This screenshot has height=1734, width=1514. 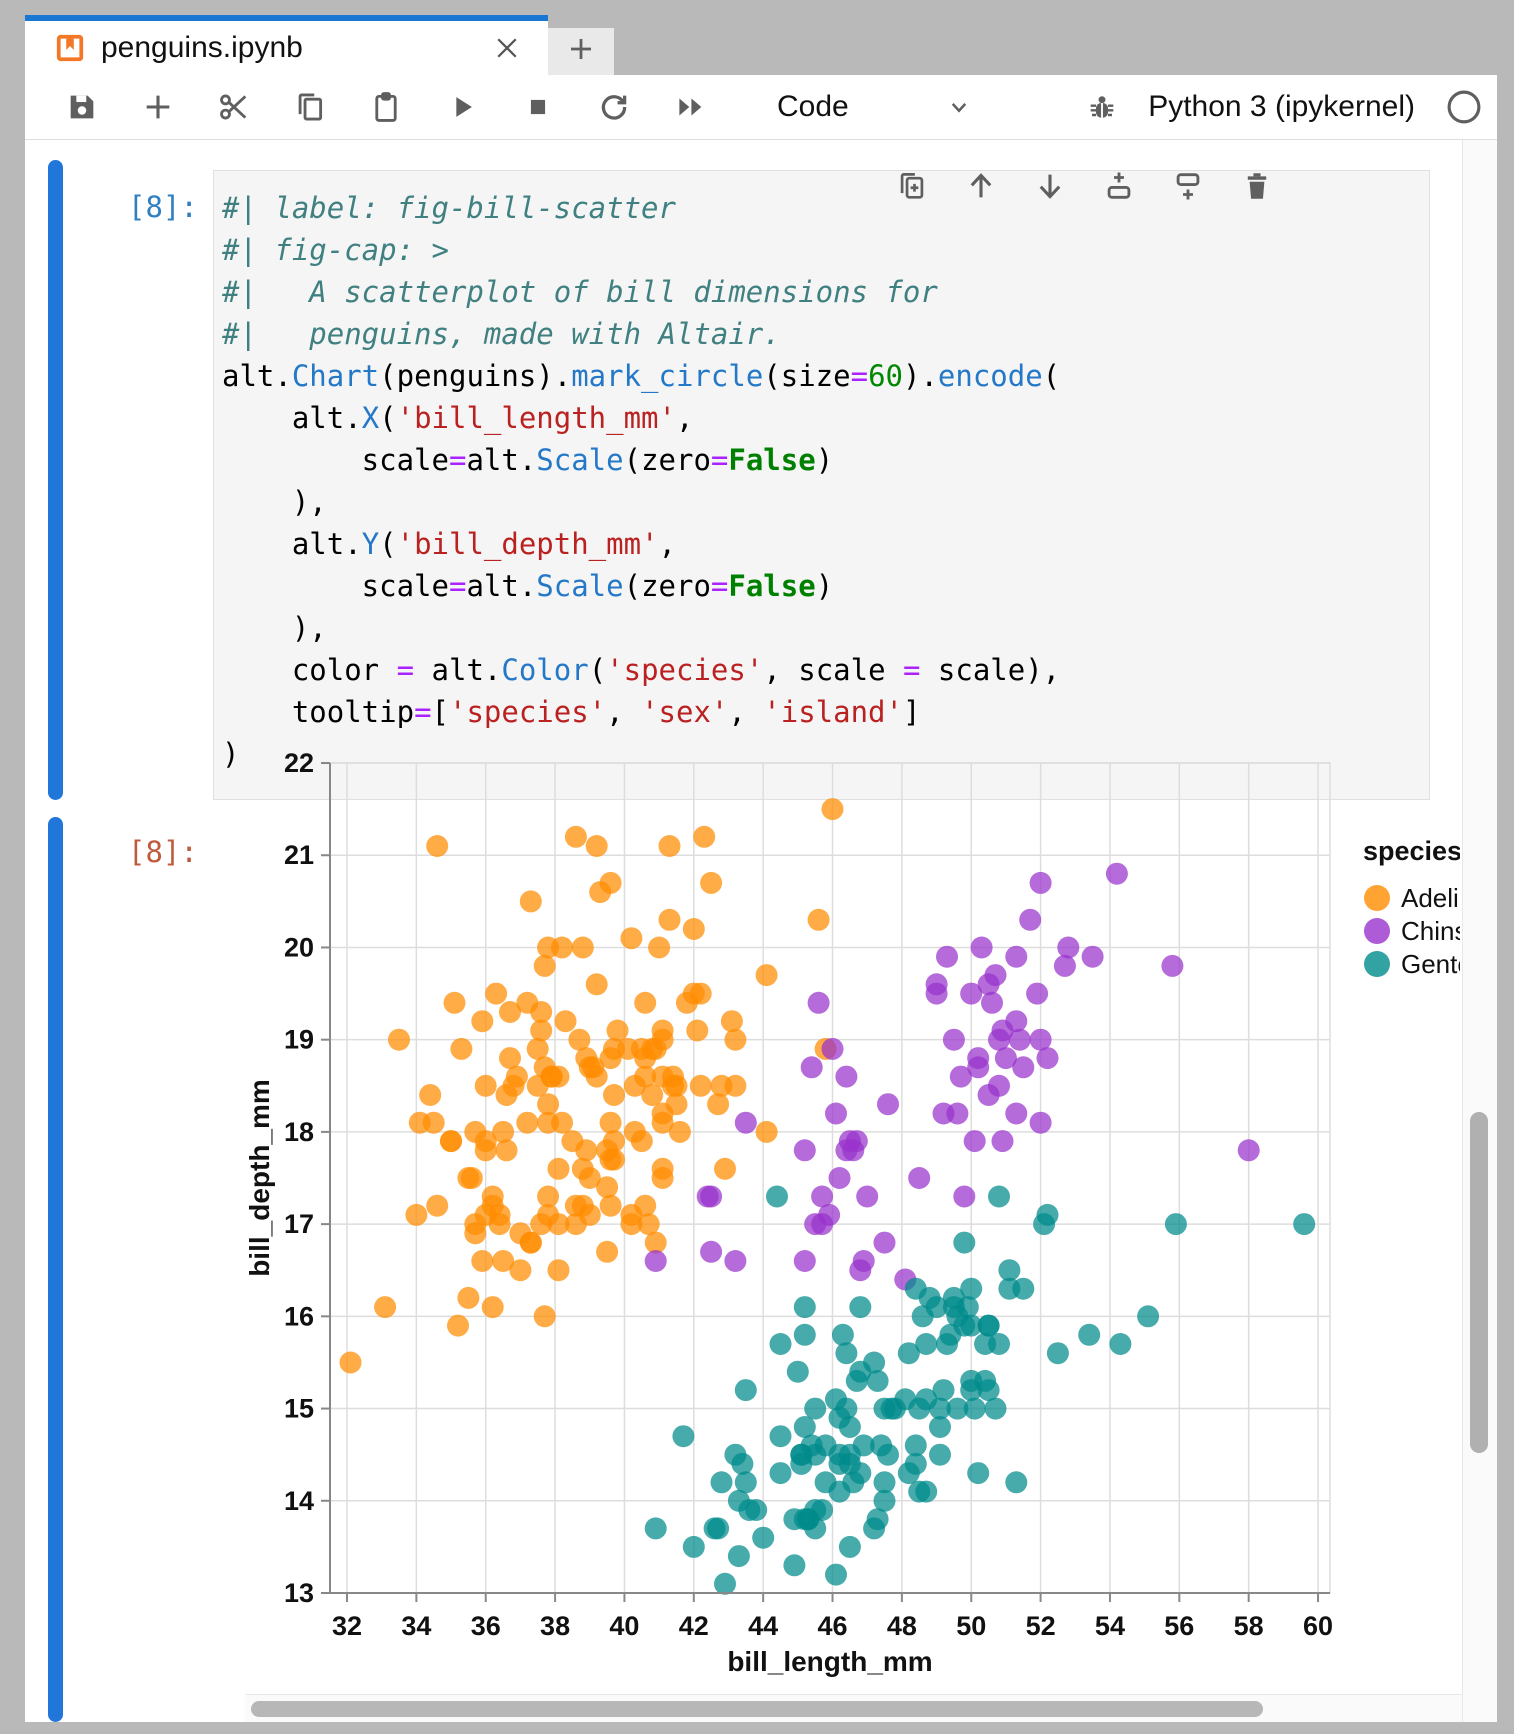 What do you see at coordinates (286, 45) in the screenshot?
I see `tab-penguins-notebook: penguins.ipynb` at bounding box center [286, 45].